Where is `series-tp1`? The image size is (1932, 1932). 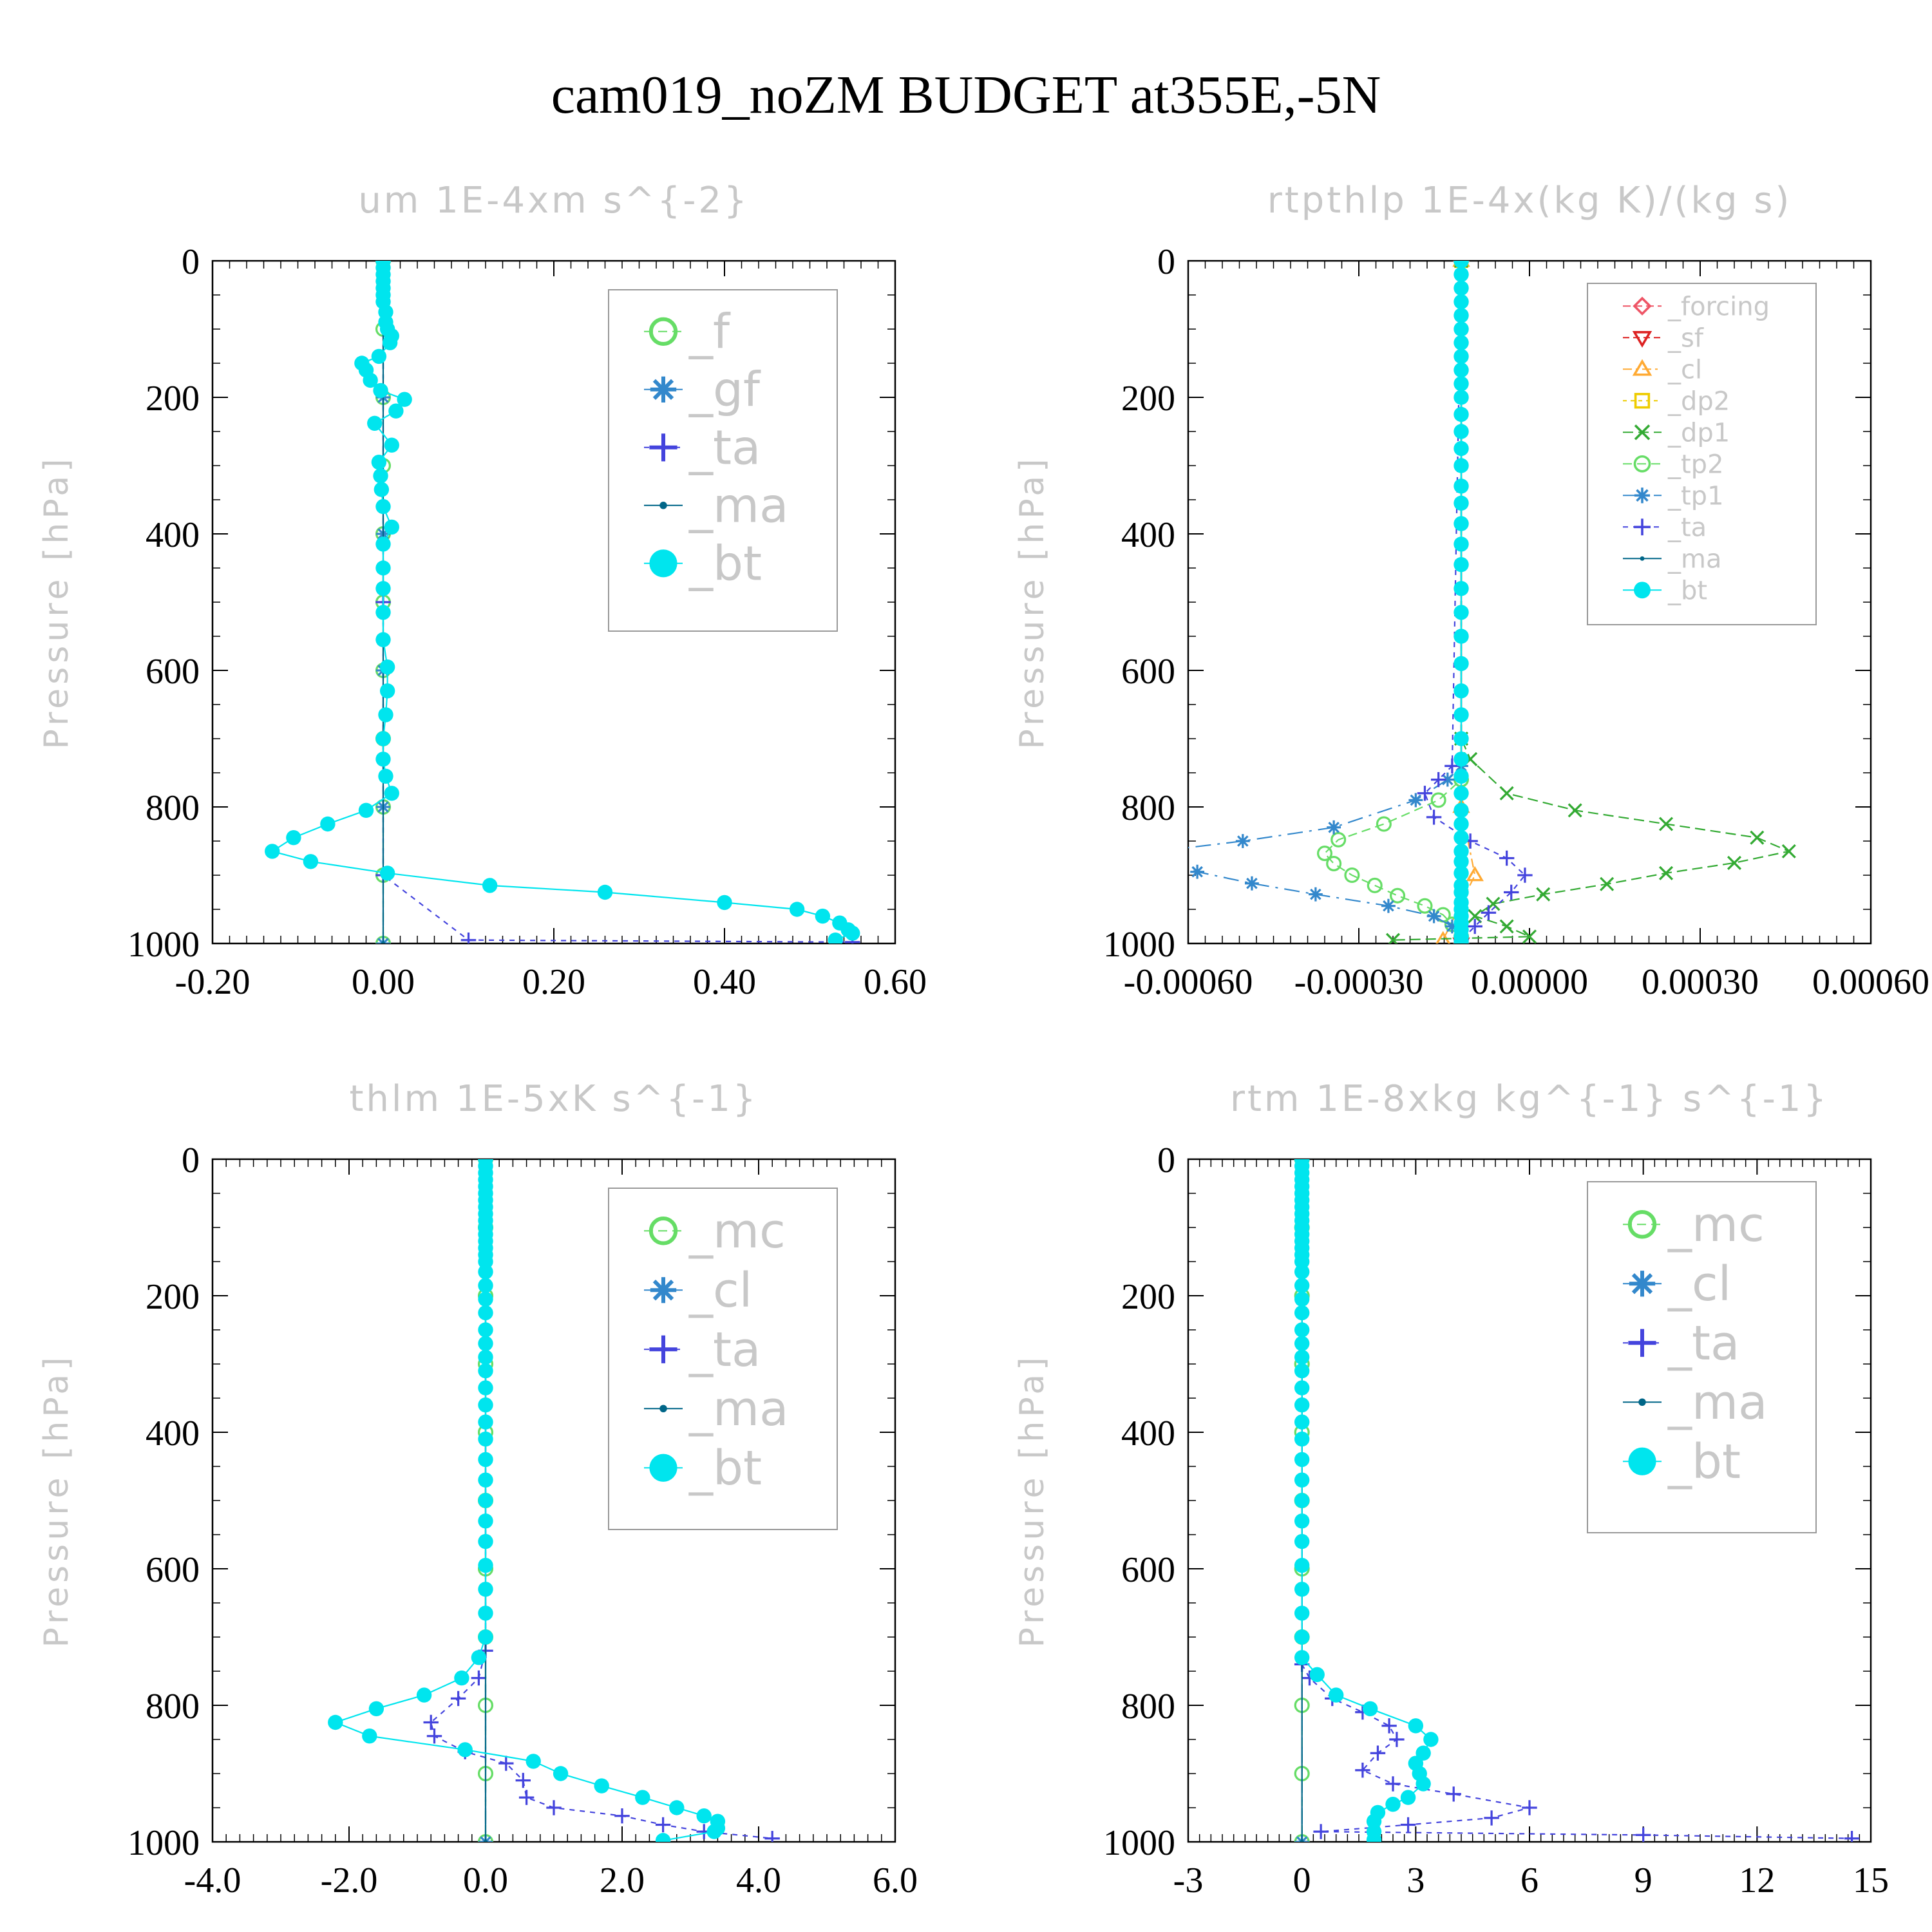
series-tp1 is located at coordinates (1328, 602).